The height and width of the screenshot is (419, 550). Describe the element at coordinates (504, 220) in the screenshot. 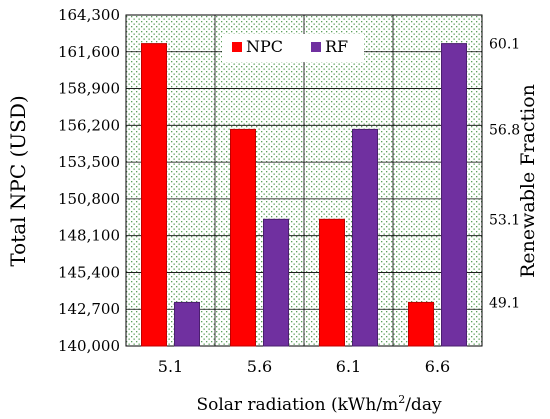

I see `y2-tick-label: 53.1` at that location.